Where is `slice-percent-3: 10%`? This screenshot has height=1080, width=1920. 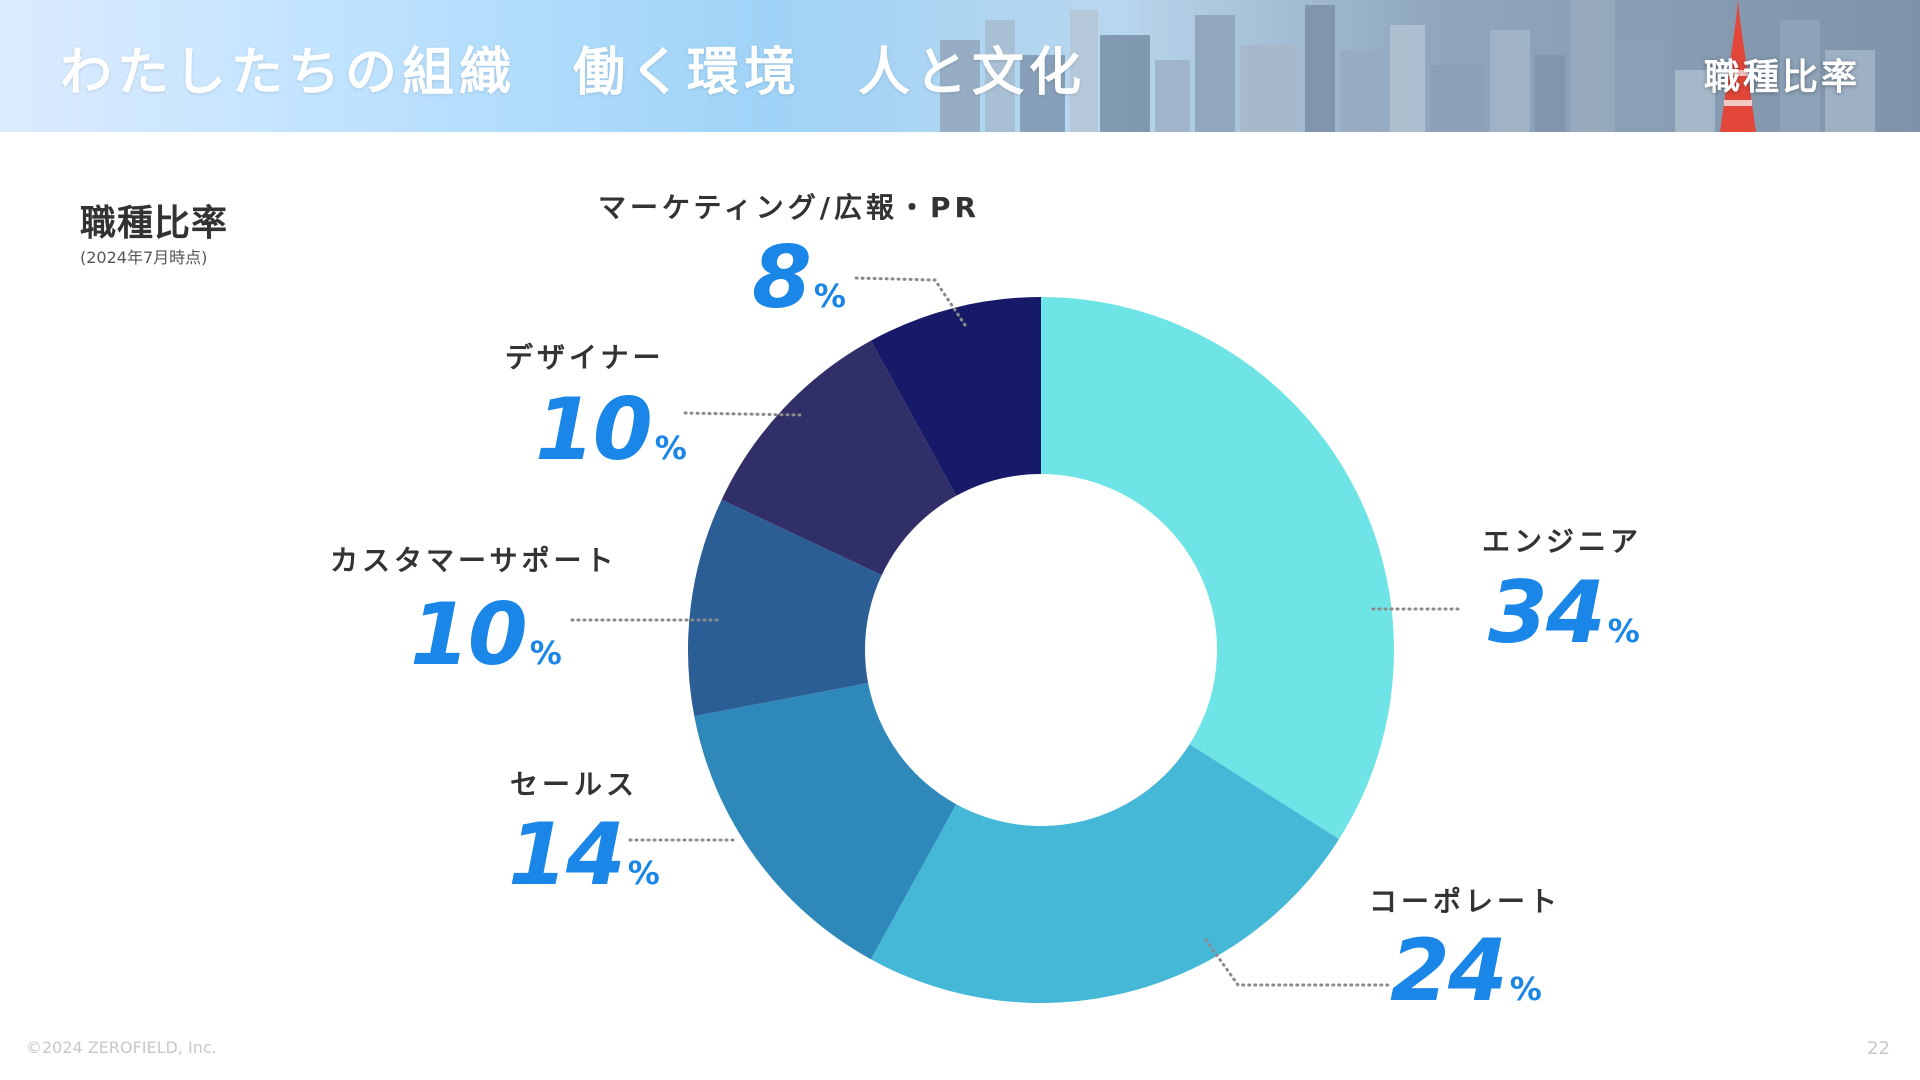
slice-percent-3: 10% is located at coordinates (486, 635).